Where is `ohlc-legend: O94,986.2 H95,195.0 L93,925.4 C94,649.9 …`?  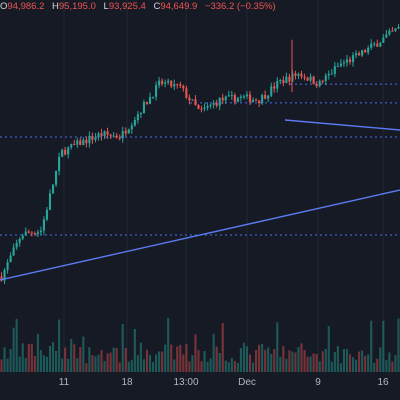
ohlc-legend: O94,986.2 H95,195.0 L93,925.4 C94,649.9 … is located at coordinates (140, 7).